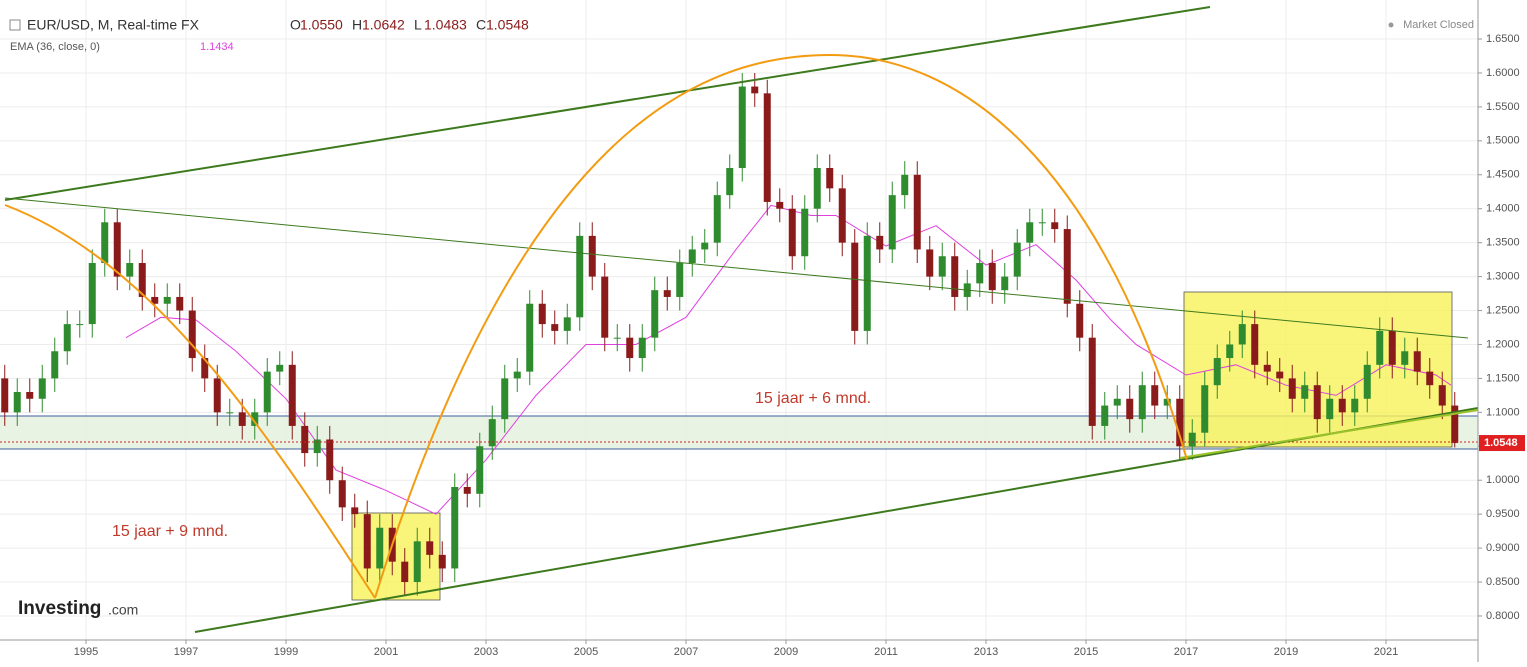  Describe the element at coordinates (1386, 652) in the screenshot. I see `x-tick-label: 2021` at that location.